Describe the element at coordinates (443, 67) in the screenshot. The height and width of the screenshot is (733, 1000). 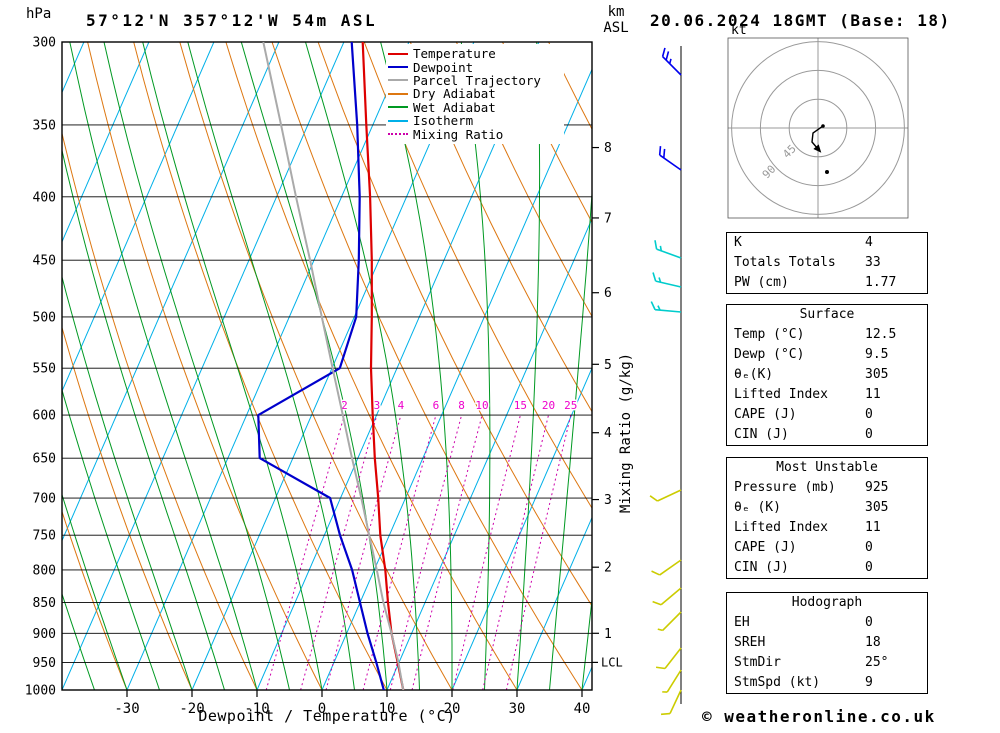
I see `legend-label: Dewpoint` at that location.